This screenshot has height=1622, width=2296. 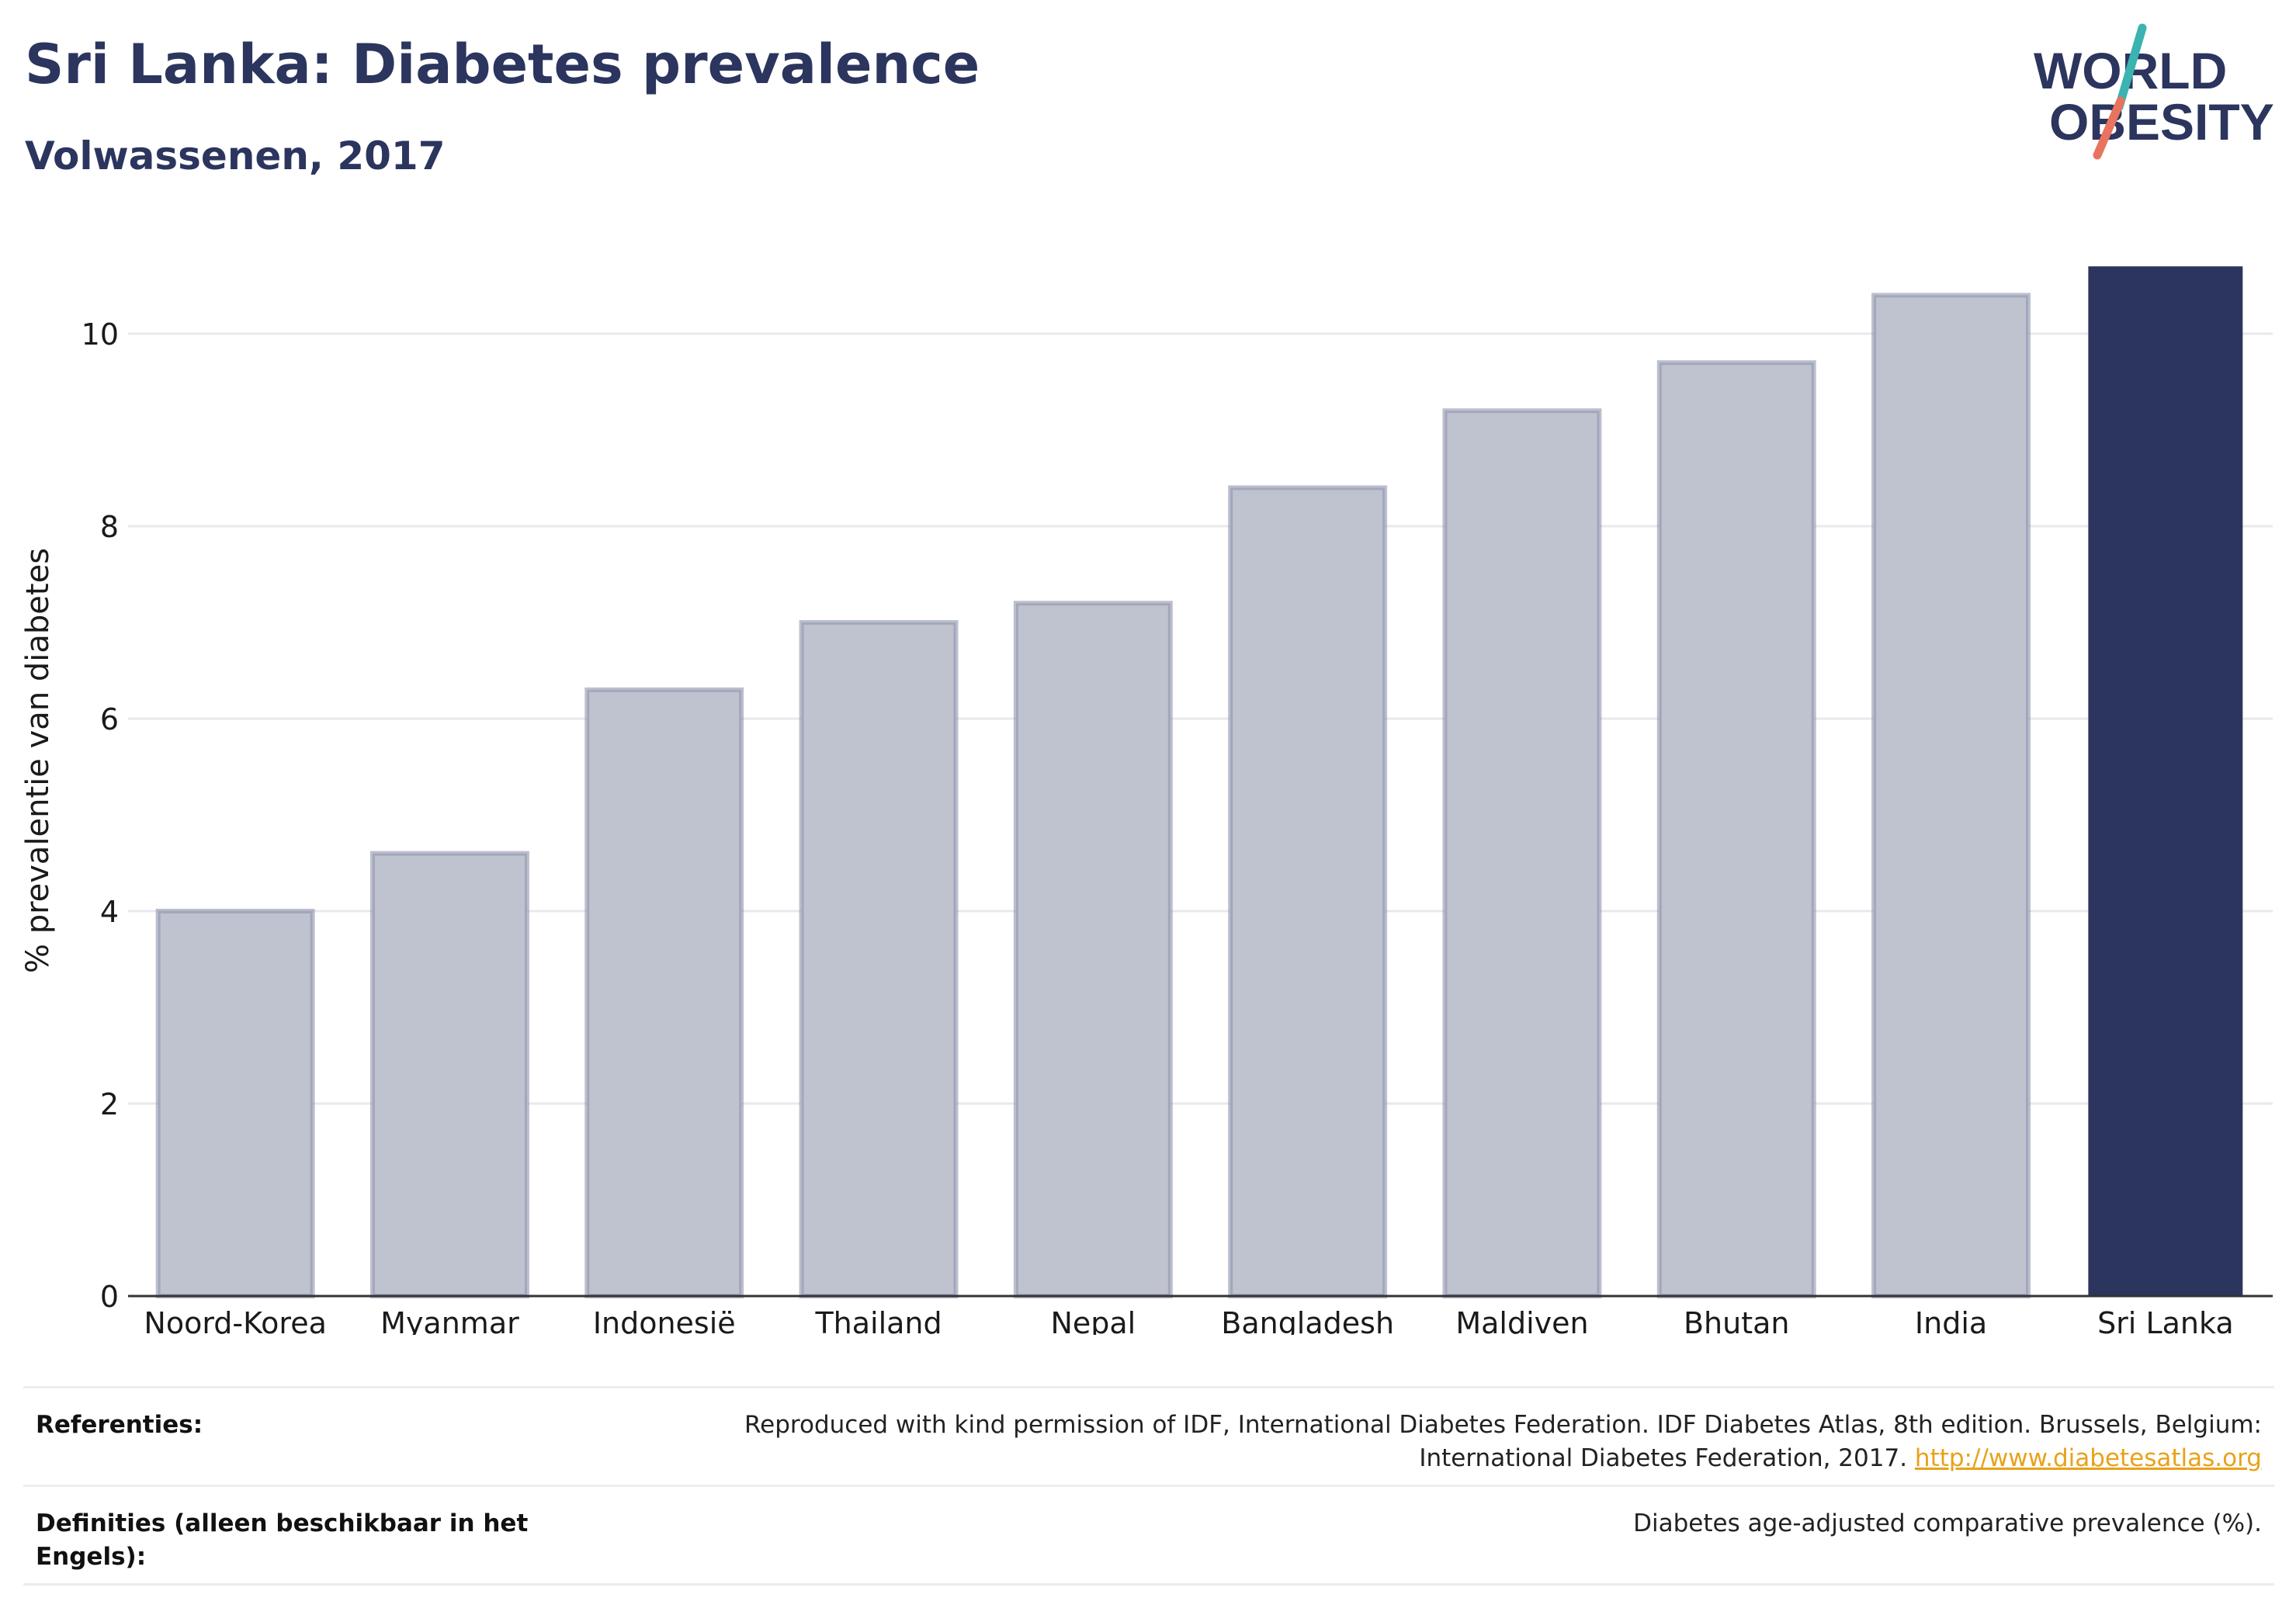 I want to click on x-tick-label: Sri Lanka, so click(x=2165, y=1320).